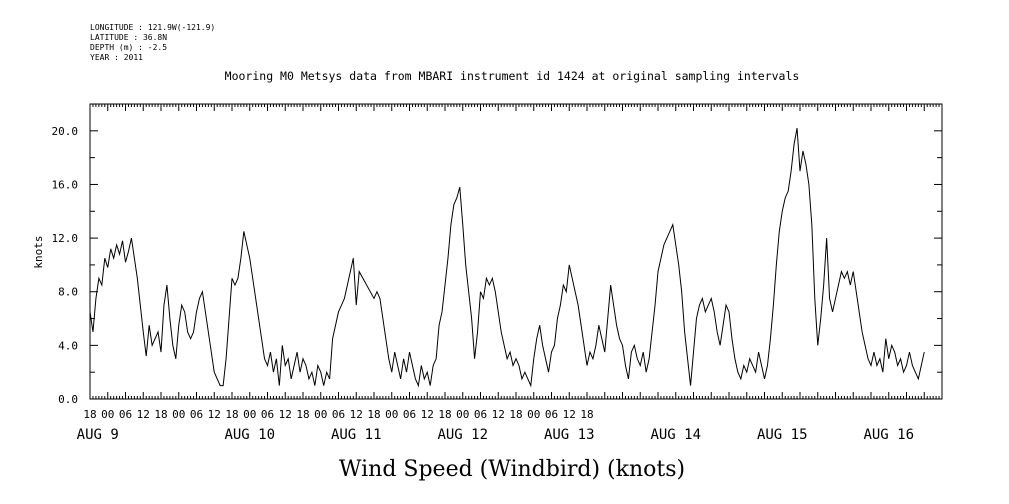 The height and width of the screenshot is (504, 1009). I want to click on longitude-text: LONGITUDE : 121.9W(-121.9), so click(152, 27).